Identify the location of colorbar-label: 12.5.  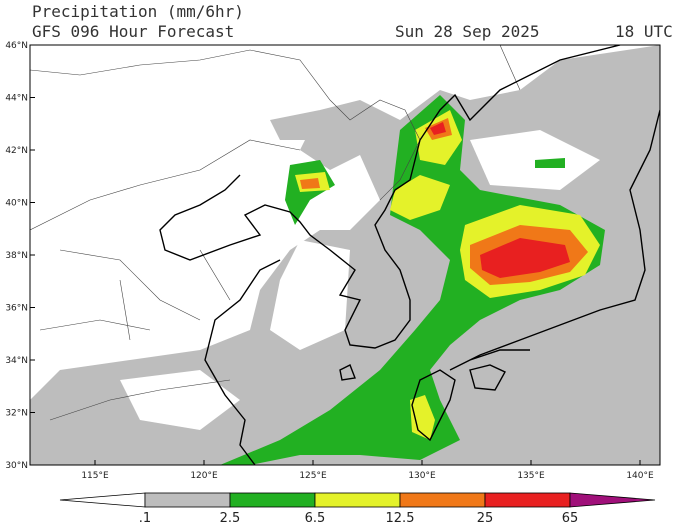
(400, 518).